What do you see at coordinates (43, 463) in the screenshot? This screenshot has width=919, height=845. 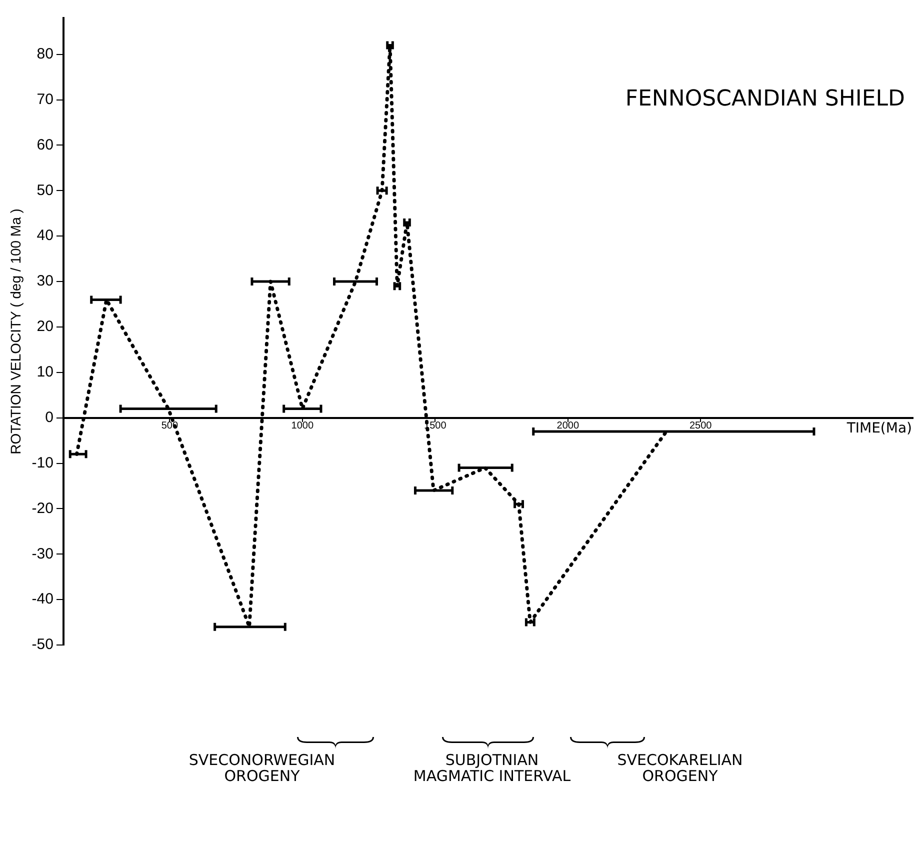 I see `y-tick-label: -10` at bounding box center [43, 463].